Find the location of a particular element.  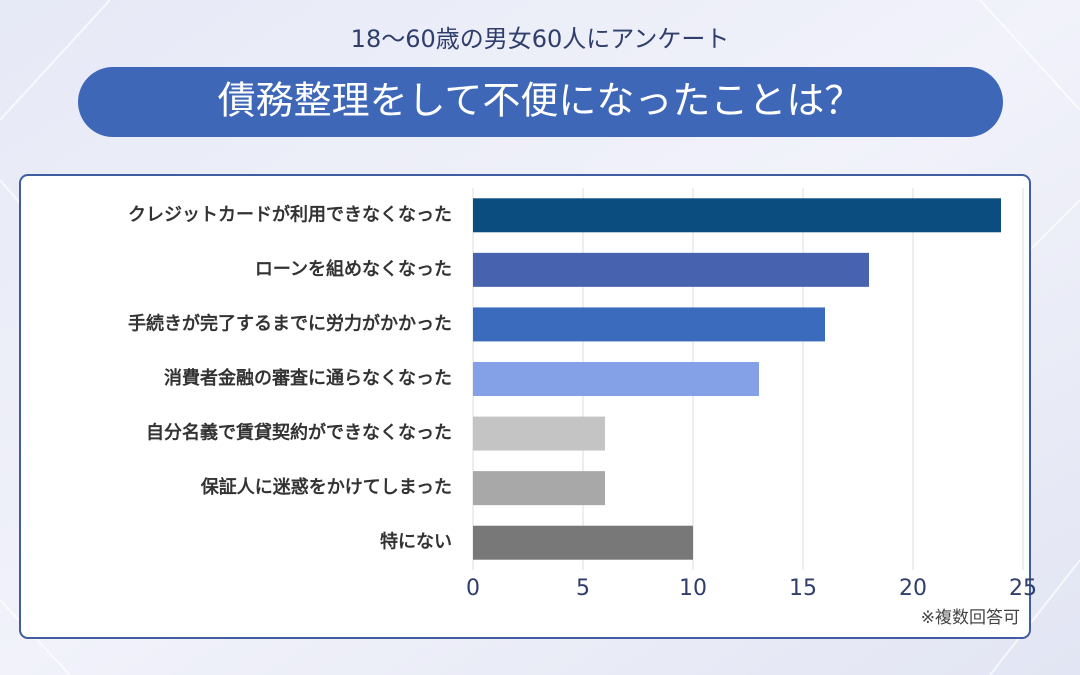

x-tick-label: 25 is located at coordinates (1023, 588).